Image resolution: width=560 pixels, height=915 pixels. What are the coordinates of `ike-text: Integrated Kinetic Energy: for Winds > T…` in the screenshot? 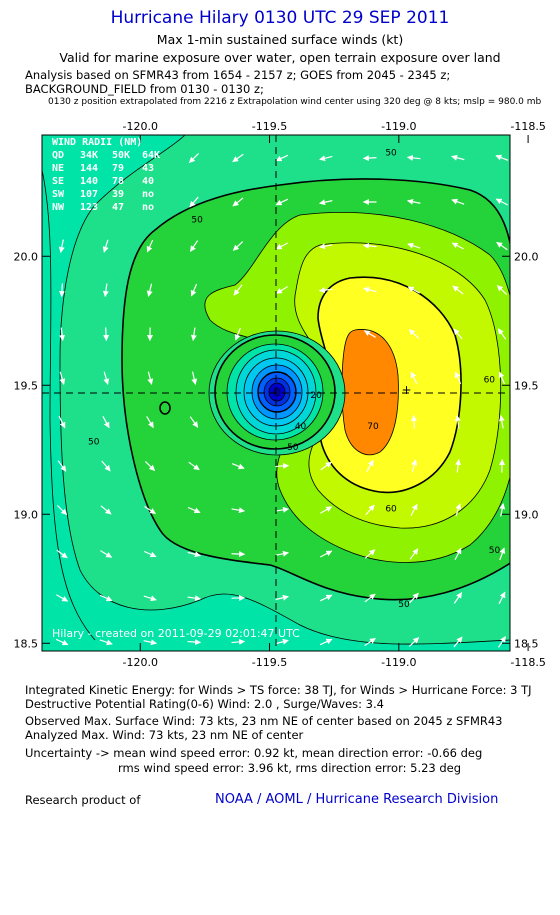 It's located at (278, 690).